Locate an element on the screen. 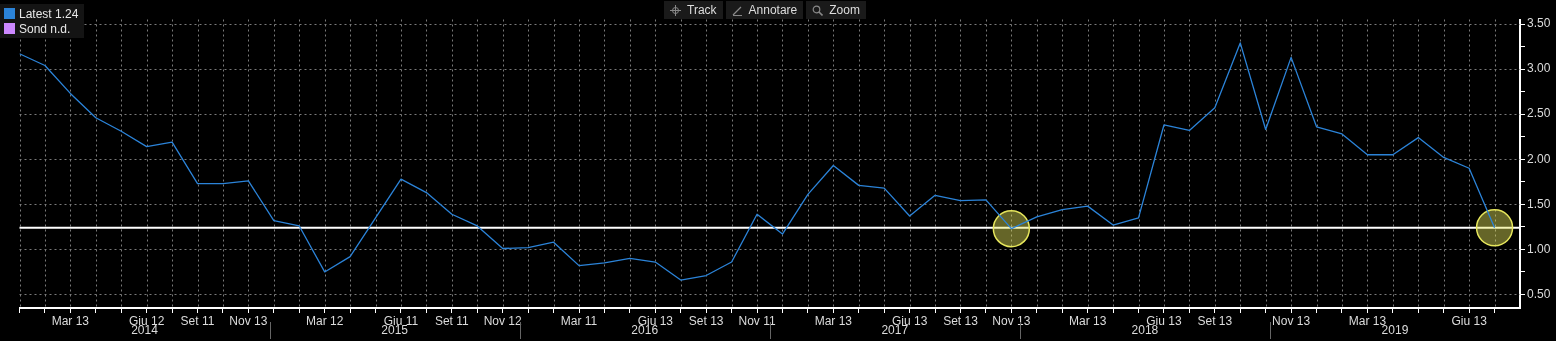 This screenshot has width=1556, height=341. text: Annotare is located at coordinates (773, 10).